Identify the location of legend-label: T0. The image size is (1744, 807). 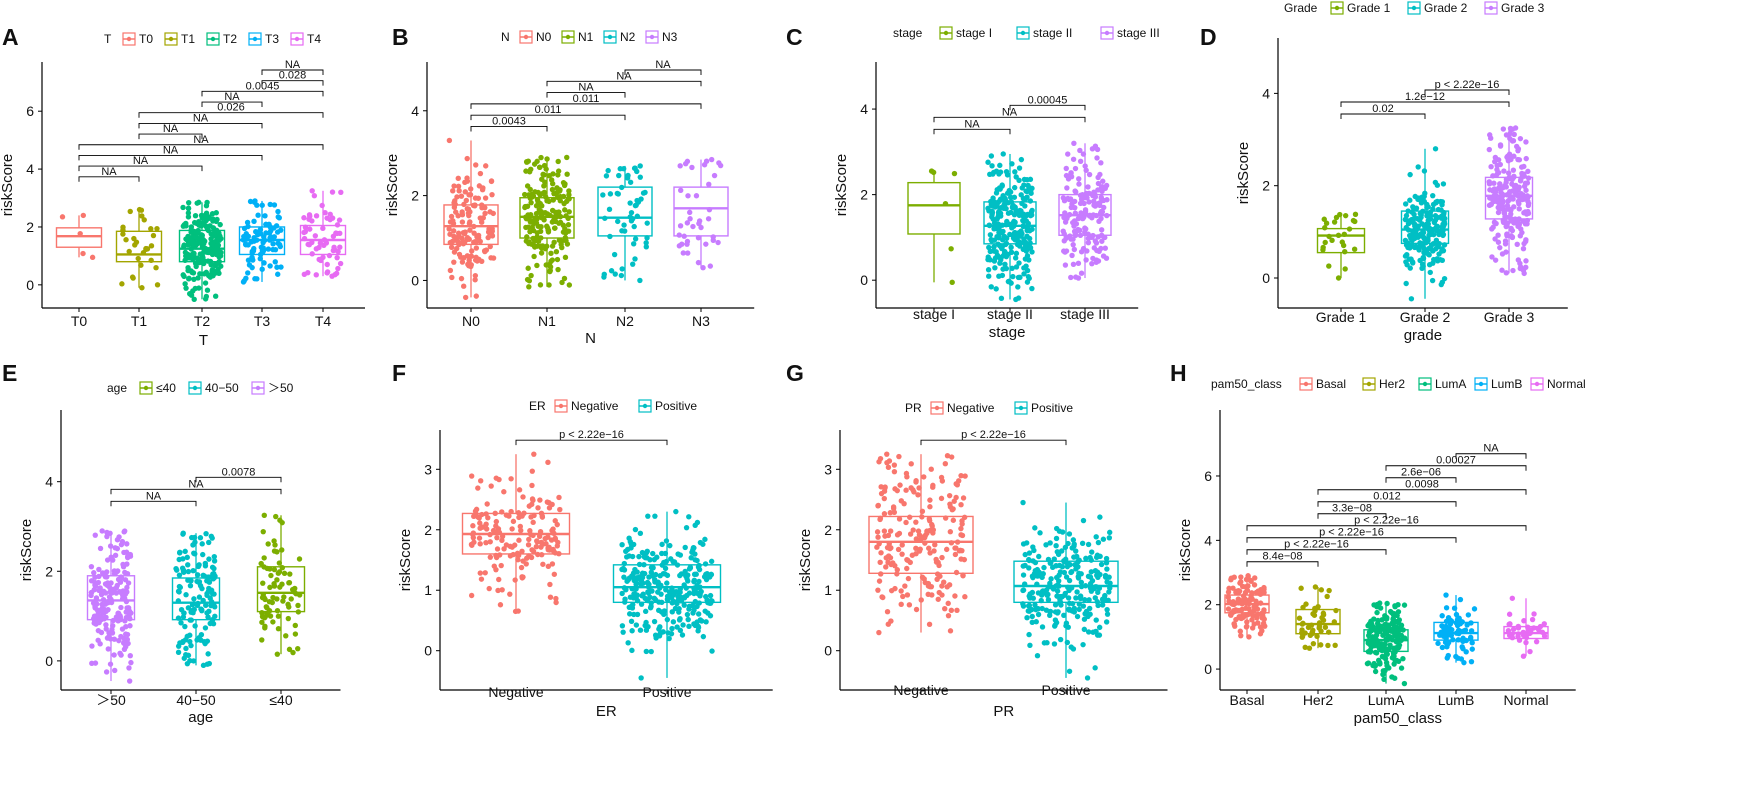
(146, 39).